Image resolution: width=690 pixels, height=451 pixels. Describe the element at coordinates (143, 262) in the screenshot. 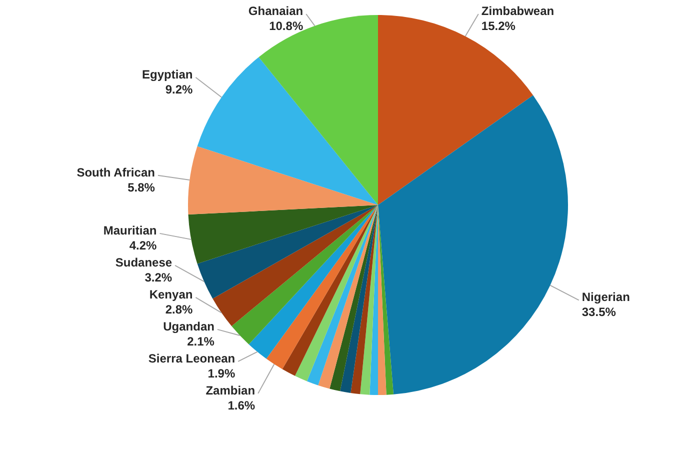

I see `slice-label: Sudanese` at that location.